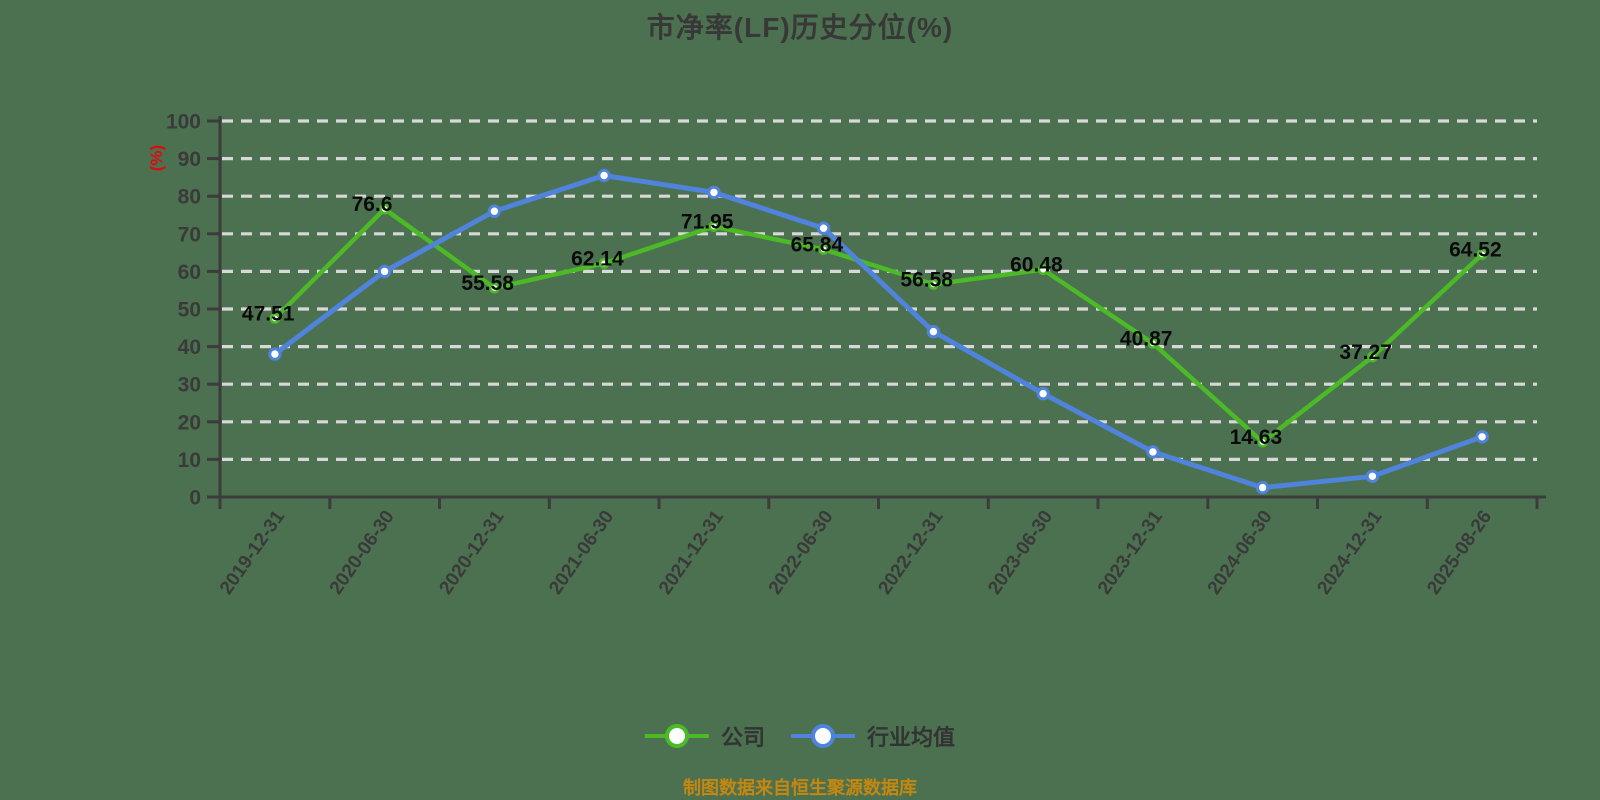 The height and width of the screenshot is (800, 1600). What do you see at coordinates (1020, 553) in the screenshot?
I see `x-axis-tick-label: 2023-06-30` at bounding box center [1020, 553].